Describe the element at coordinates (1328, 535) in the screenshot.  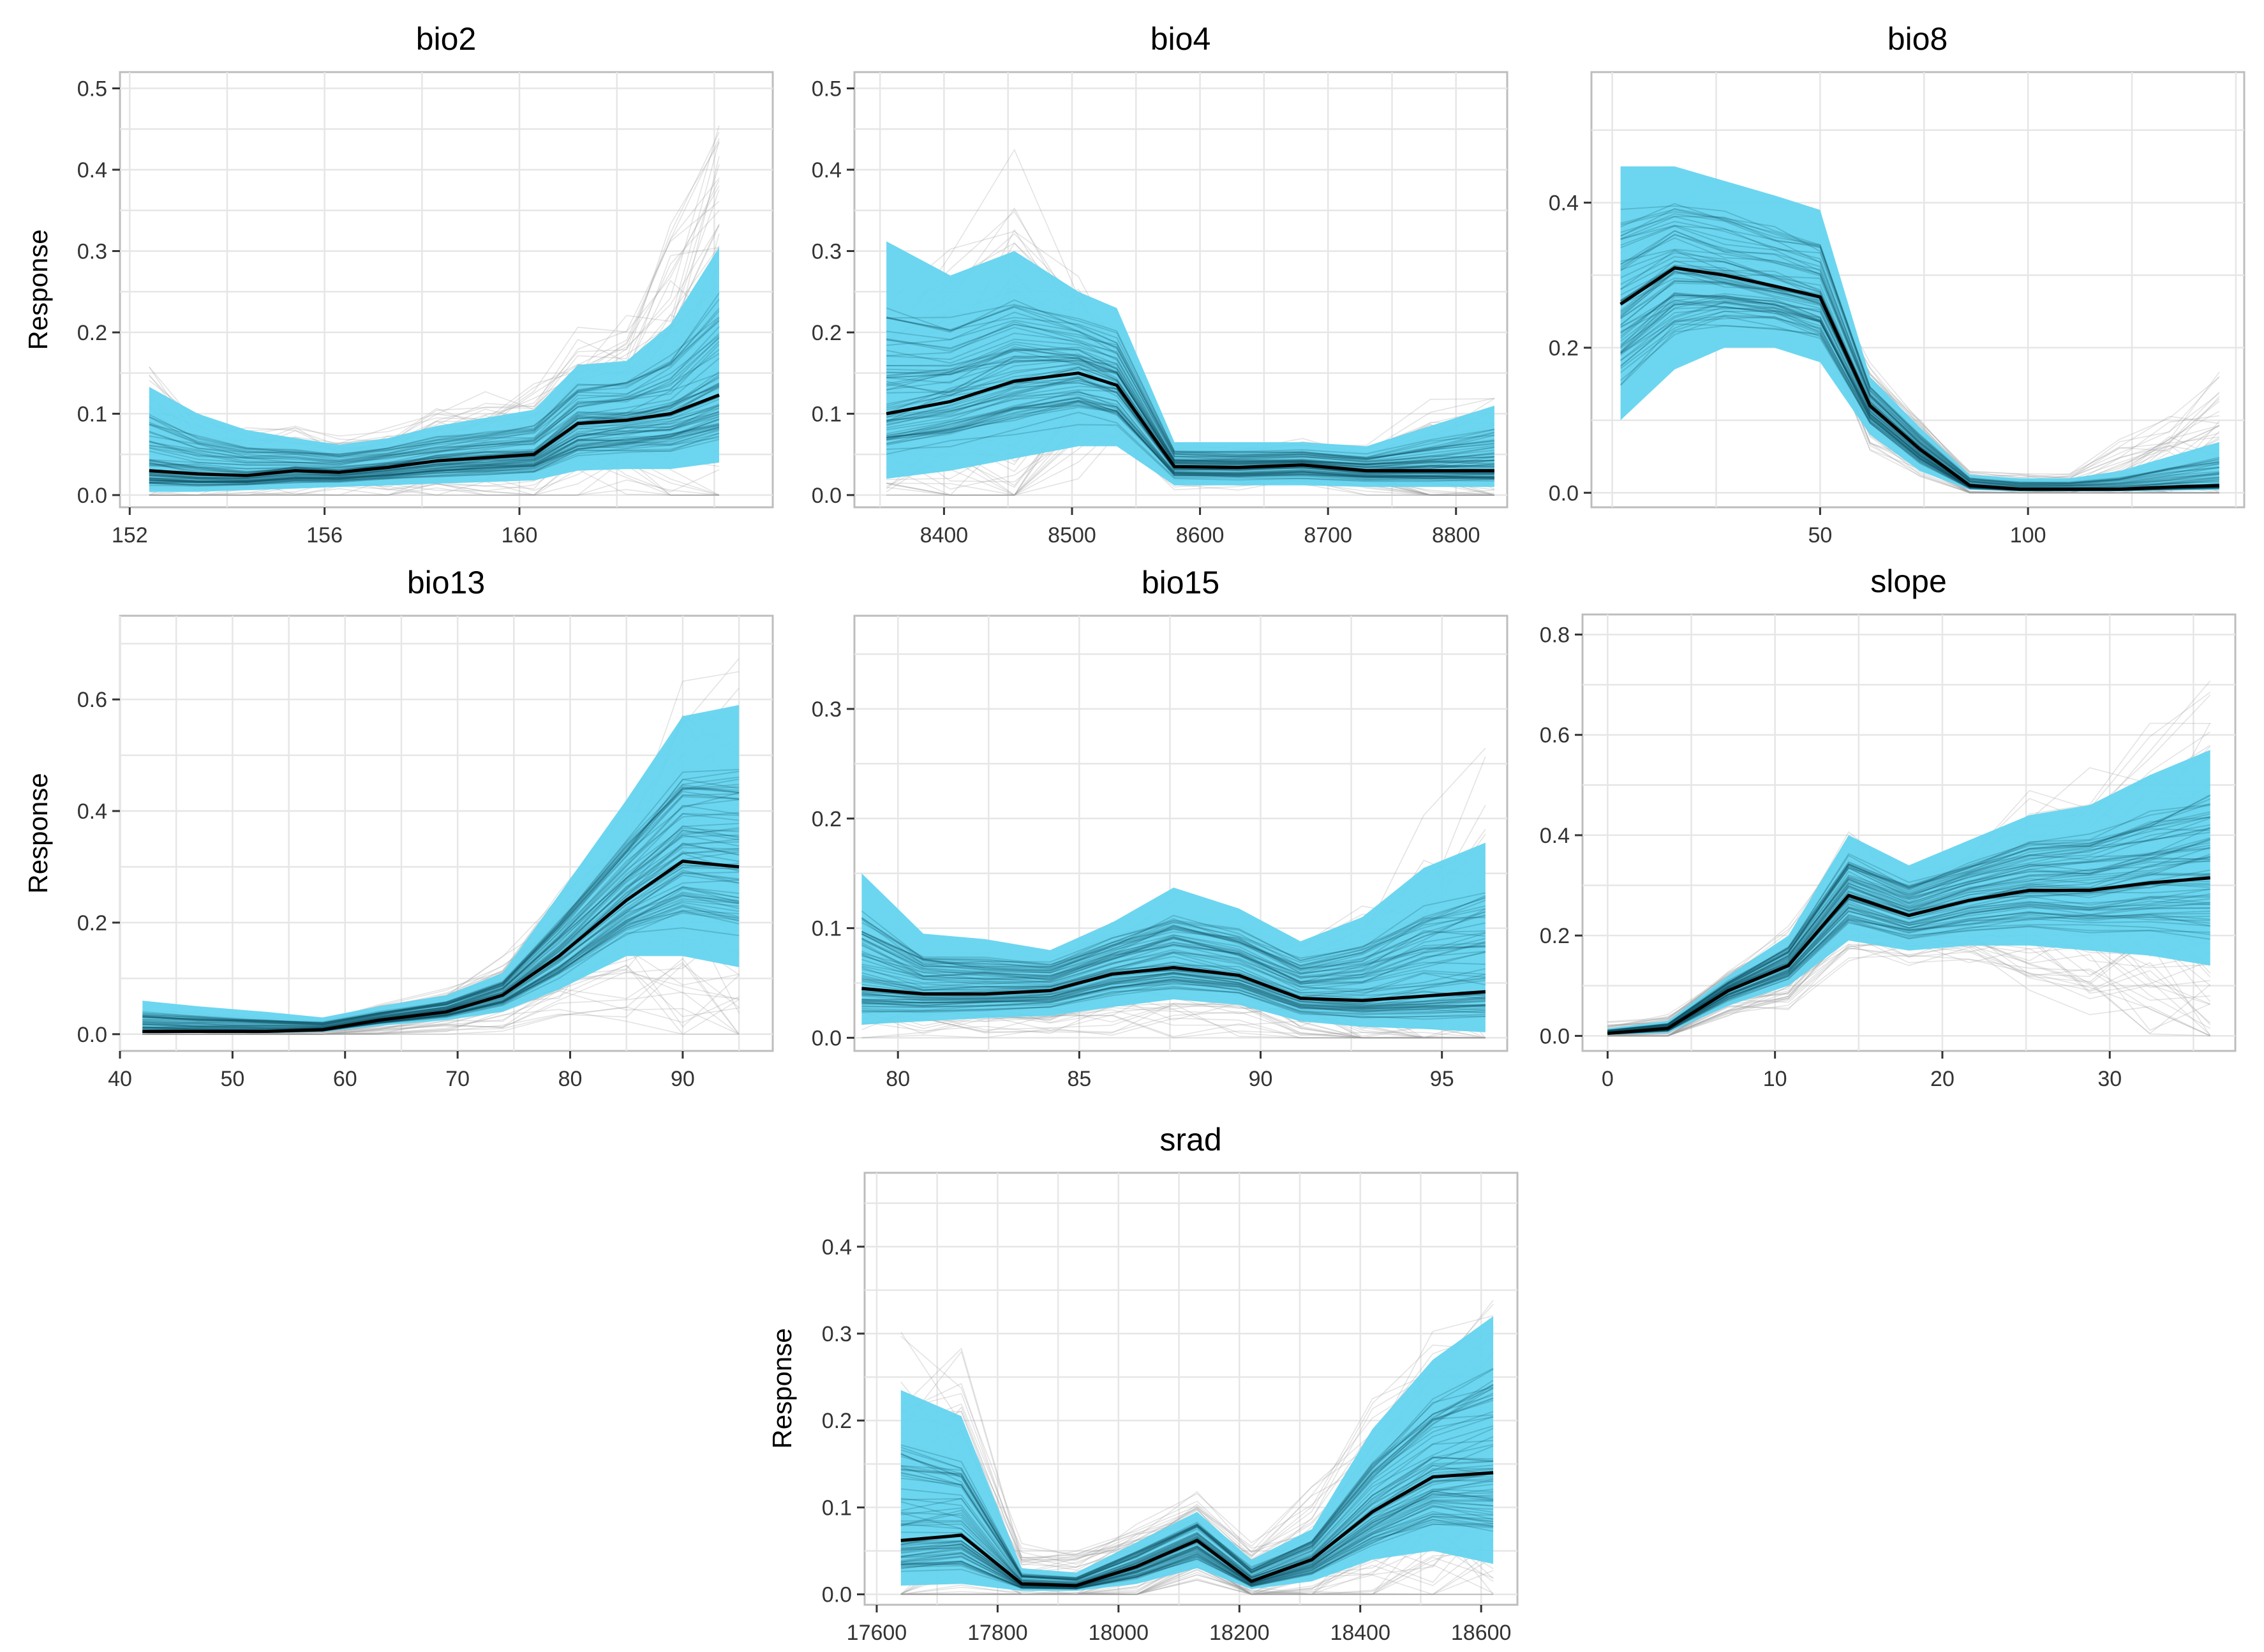
I see `x-tick-label: 8700` at that location.